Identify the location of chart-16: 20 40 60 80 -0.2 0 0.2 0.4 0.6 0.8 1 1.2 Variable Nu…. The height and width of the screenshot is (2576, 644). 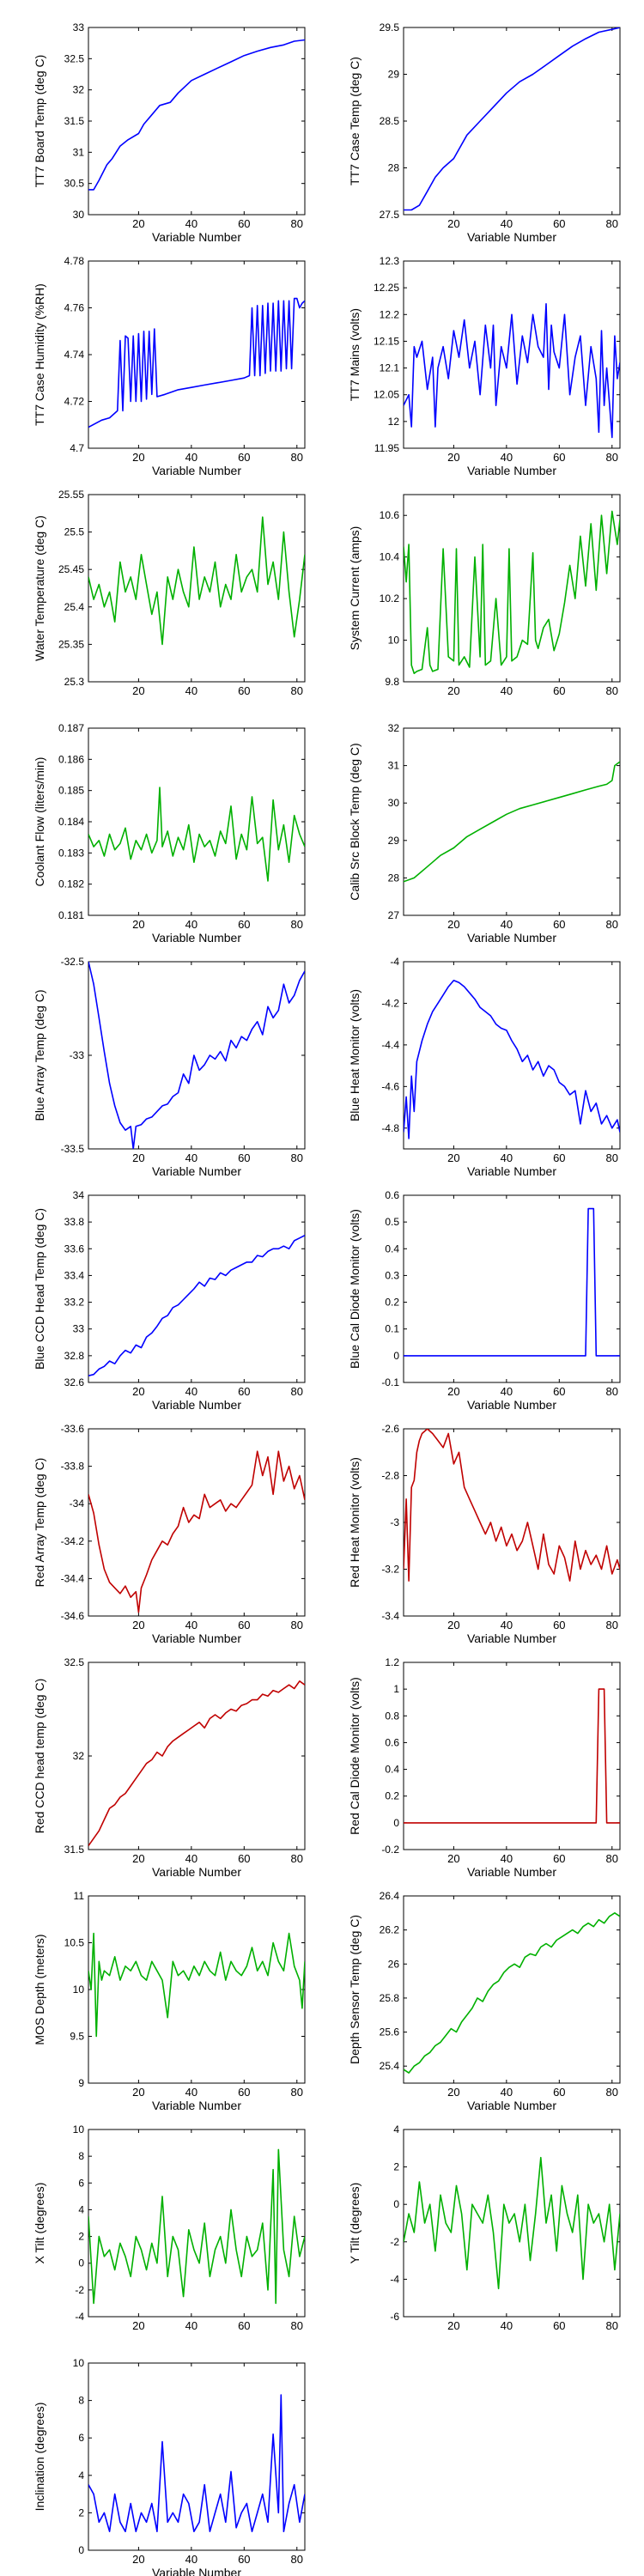
(485, 1768).